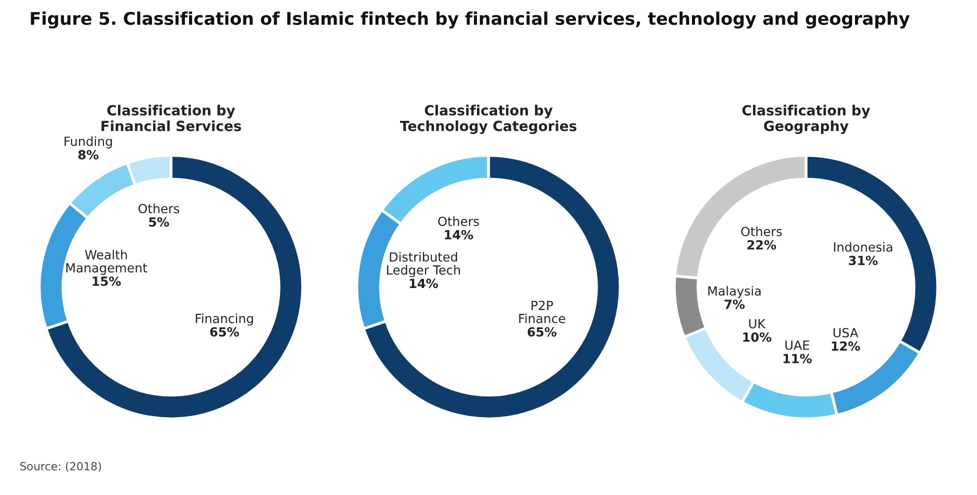 The width and height of the screenshot is (977, 495). What do you see at coordinates (798, 359) in the screenshot?
I see `data-label: 11%` at bounding box center [798, 359].